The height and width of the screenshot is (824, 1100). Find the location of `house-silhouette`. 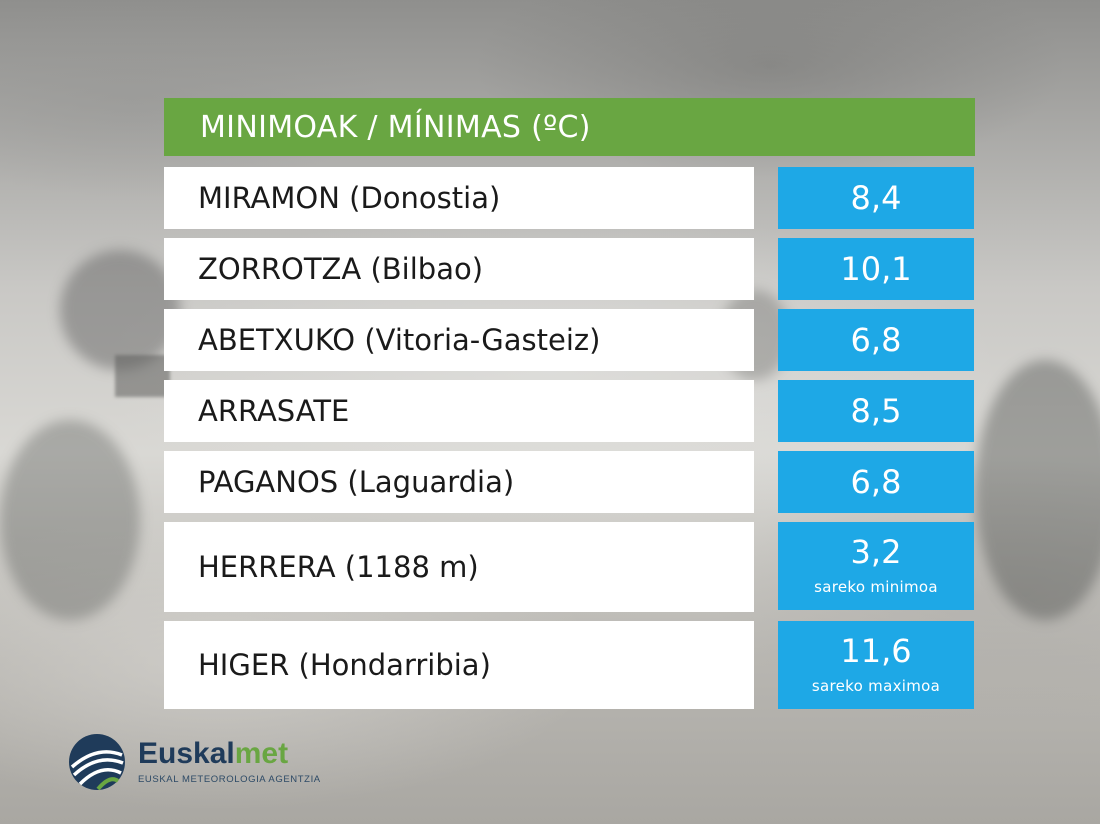

house-silhouette is located at coordinates (142, 376).